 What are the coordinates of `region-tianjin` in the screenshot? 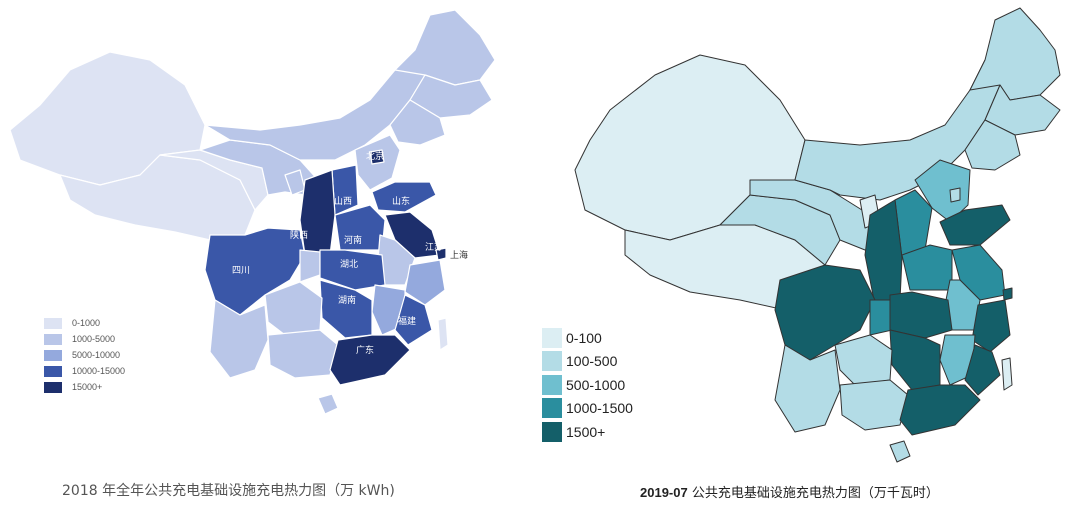 It's located at (955, 195).